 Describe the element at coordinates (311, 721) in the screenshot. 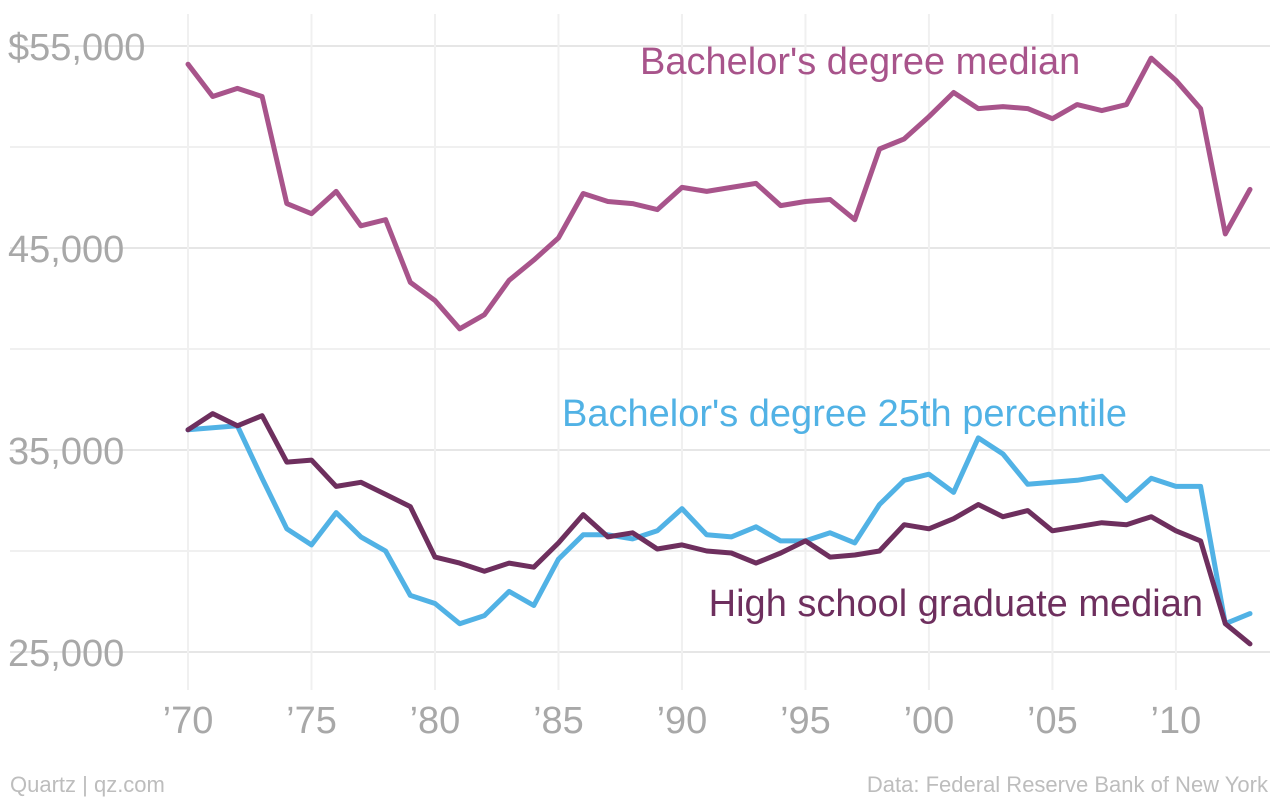

I see `x-tick-label: ’75` at that location.